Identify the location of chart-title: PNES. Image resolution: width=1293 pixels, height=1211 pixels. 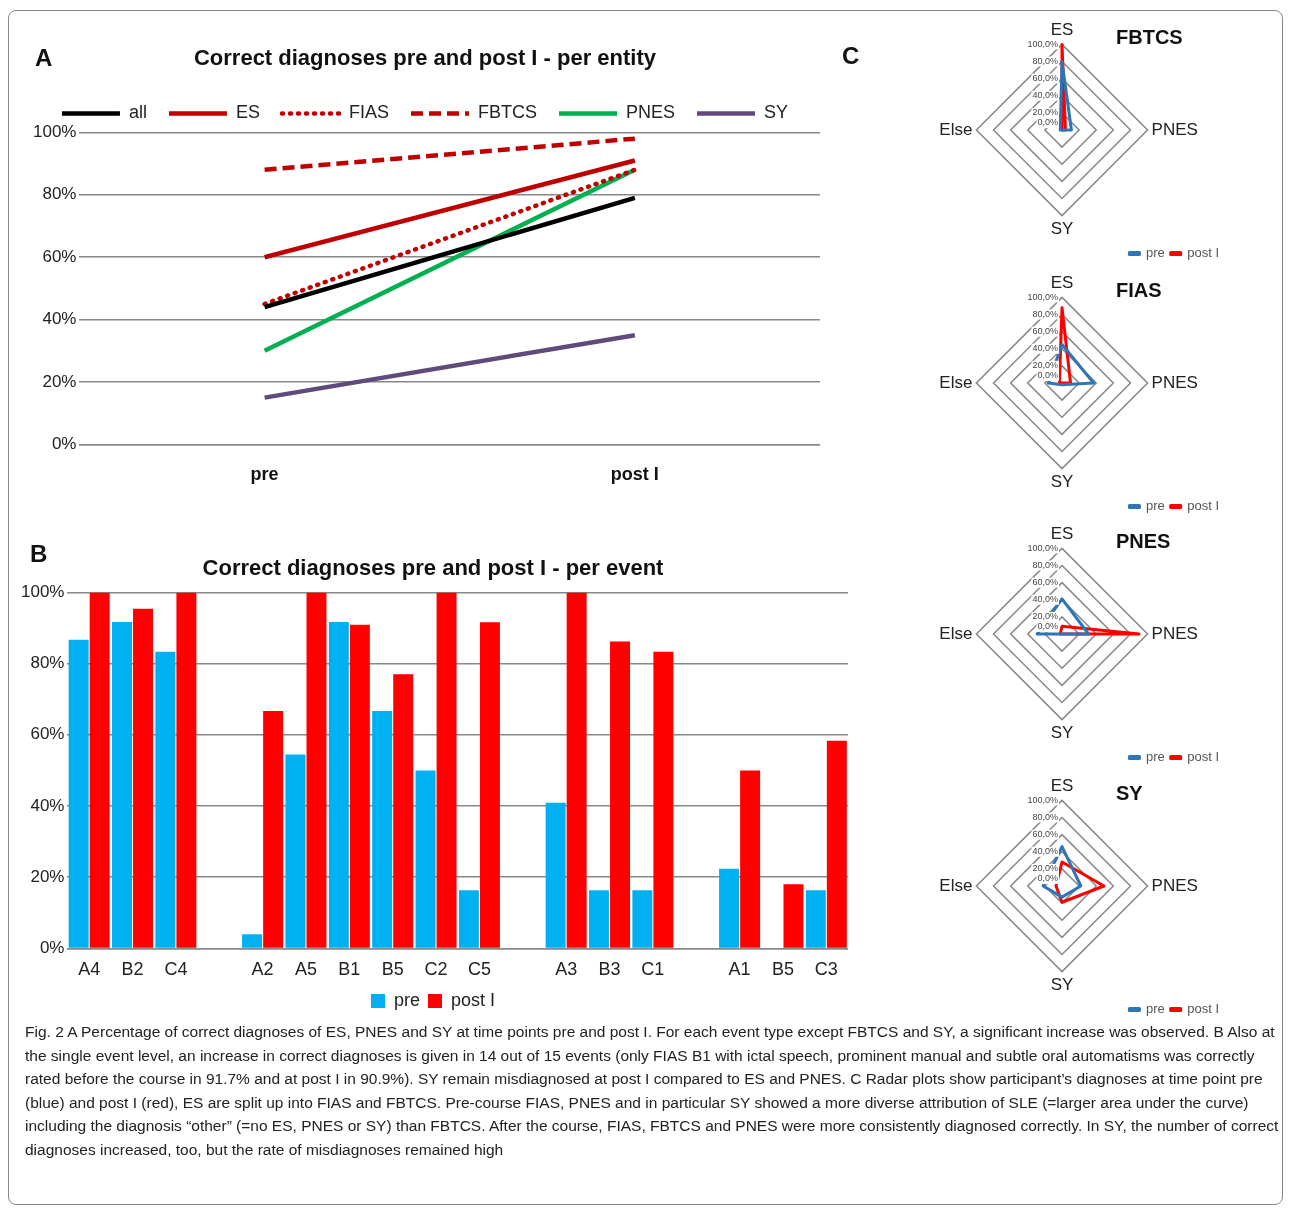
(1143, 541).